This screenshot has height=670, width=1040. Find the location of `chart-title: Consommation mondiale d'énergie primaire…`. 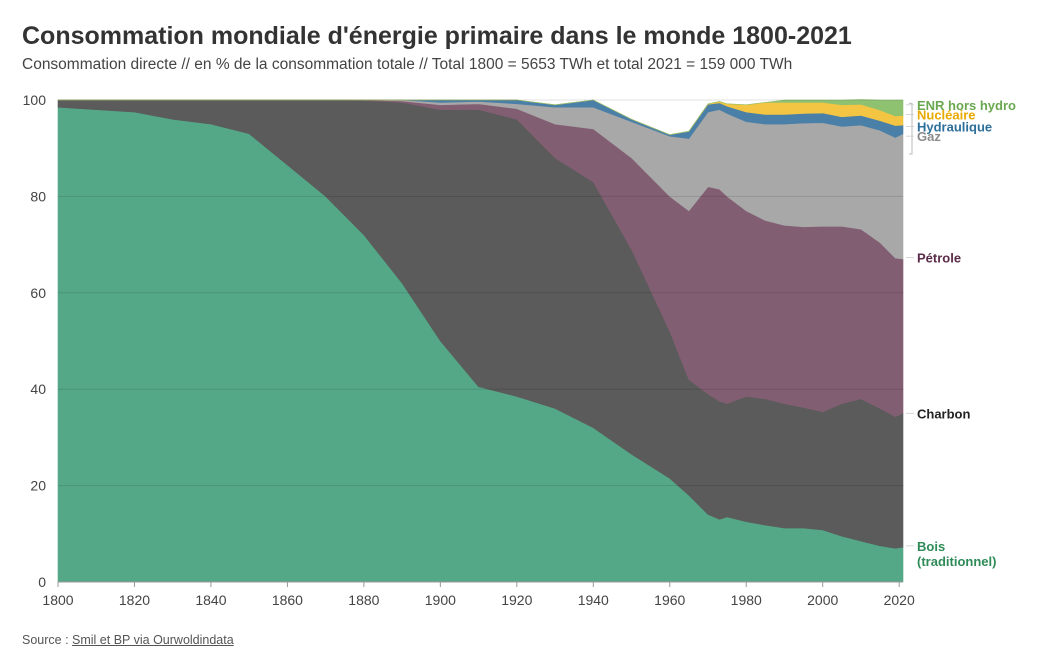

chart-title: Consommation mondiale d'énergie primaire… is located at coordinates (437, 36).